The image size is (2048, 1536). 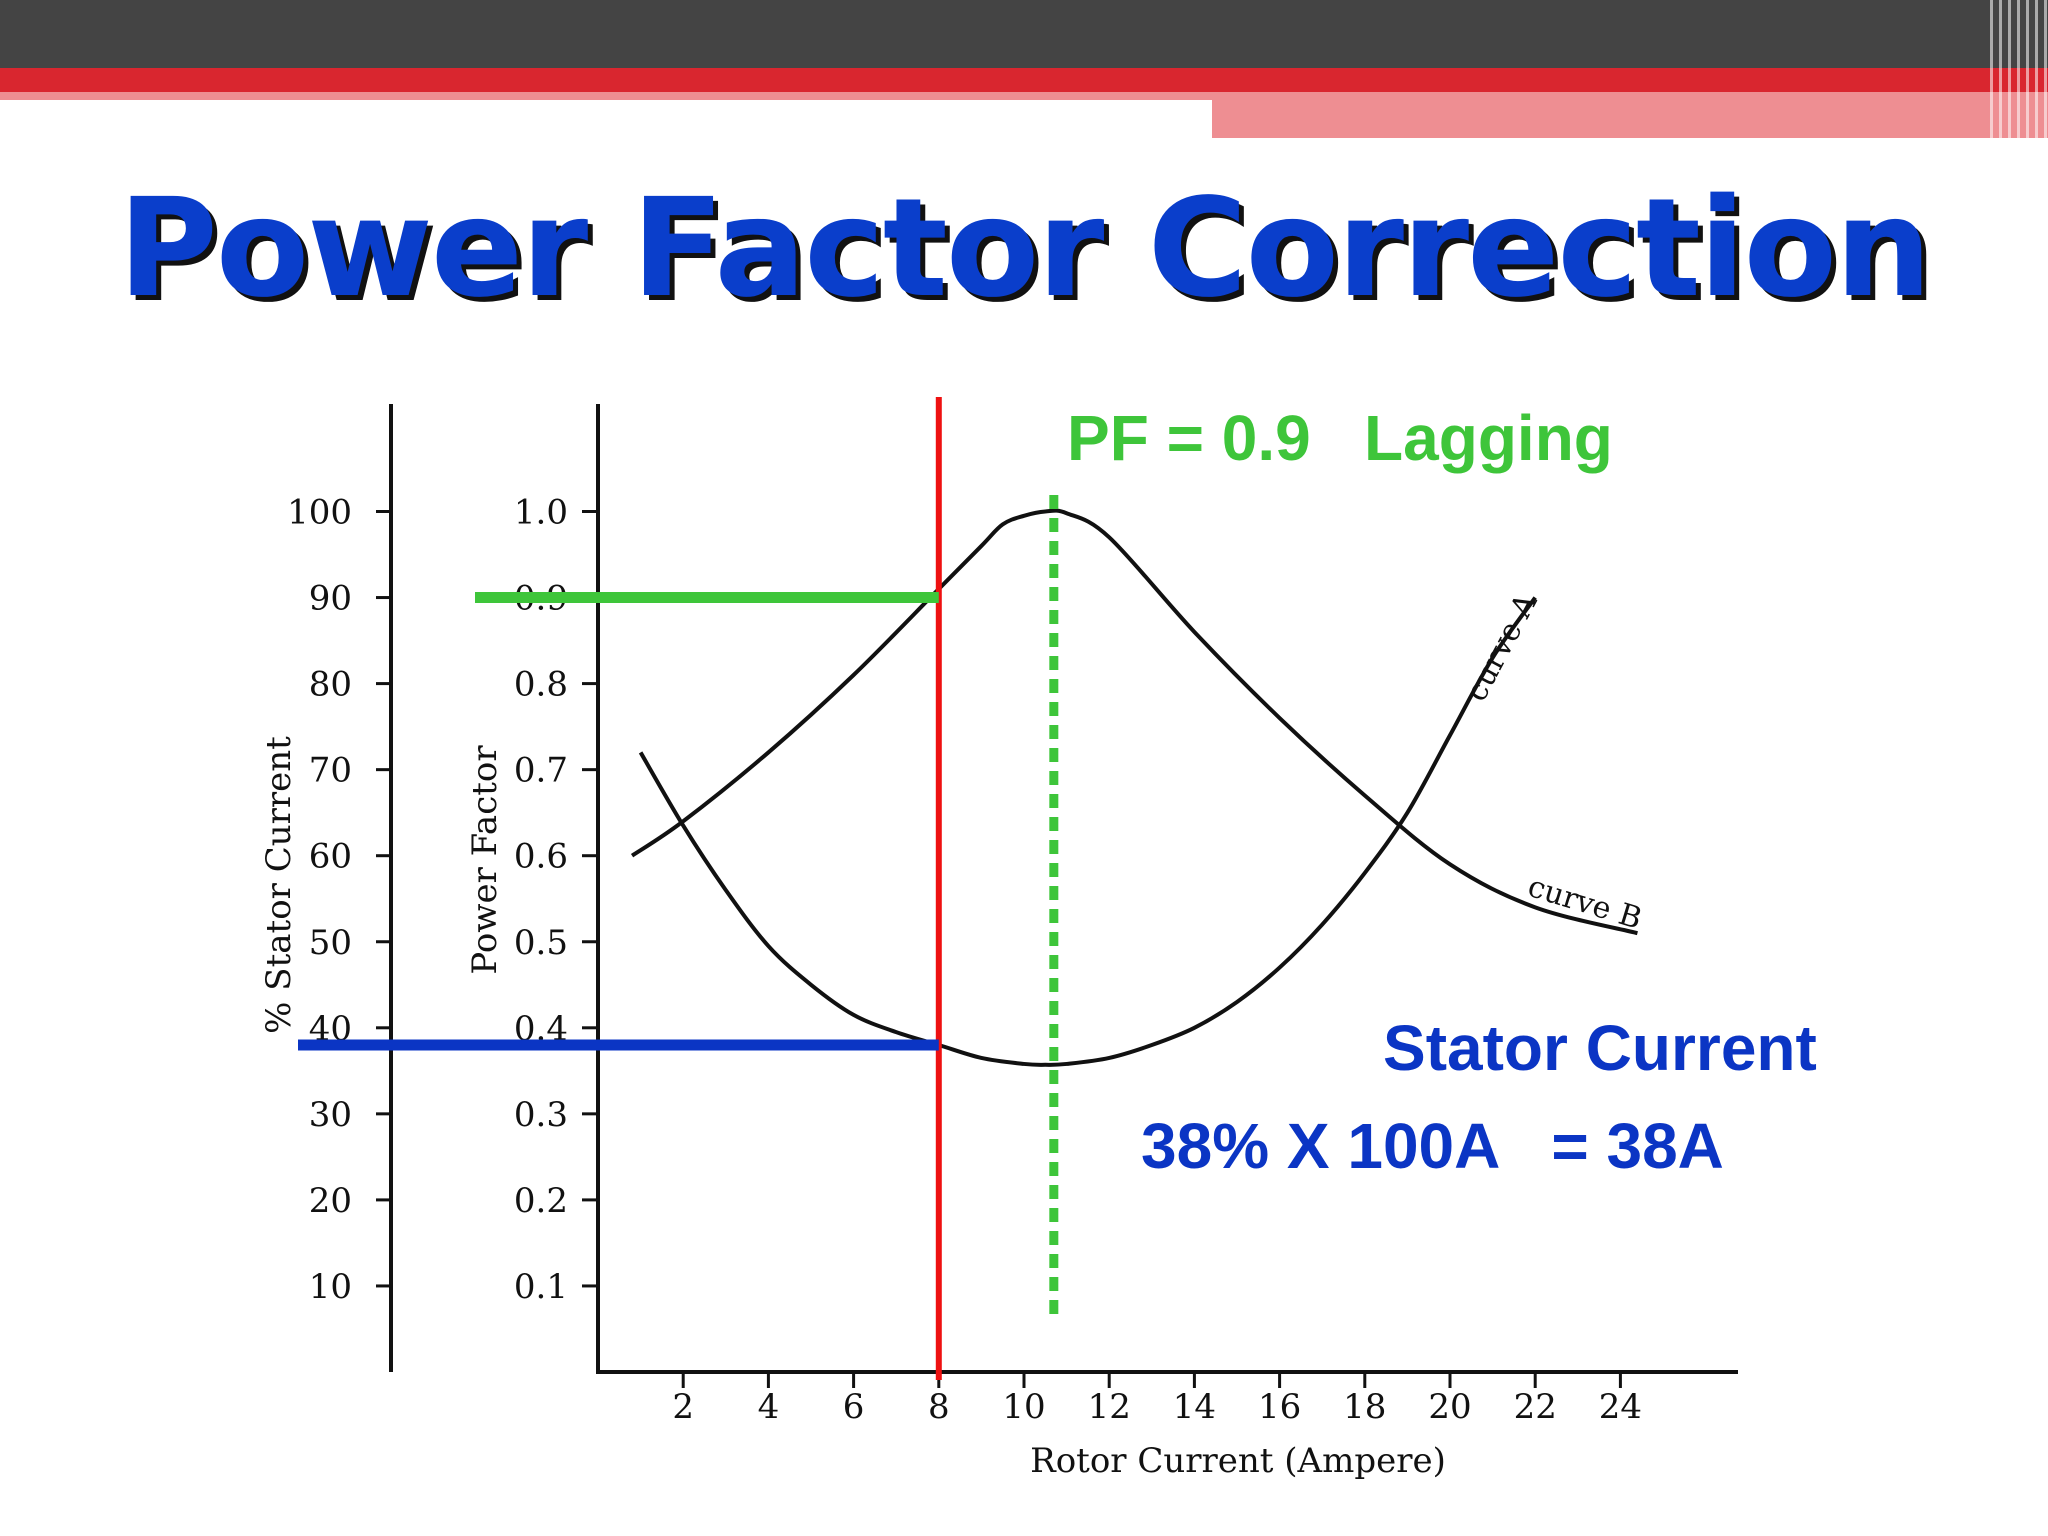 I want to click on y-pf-tick-label: 0.3, so click(x=541, y=1115).